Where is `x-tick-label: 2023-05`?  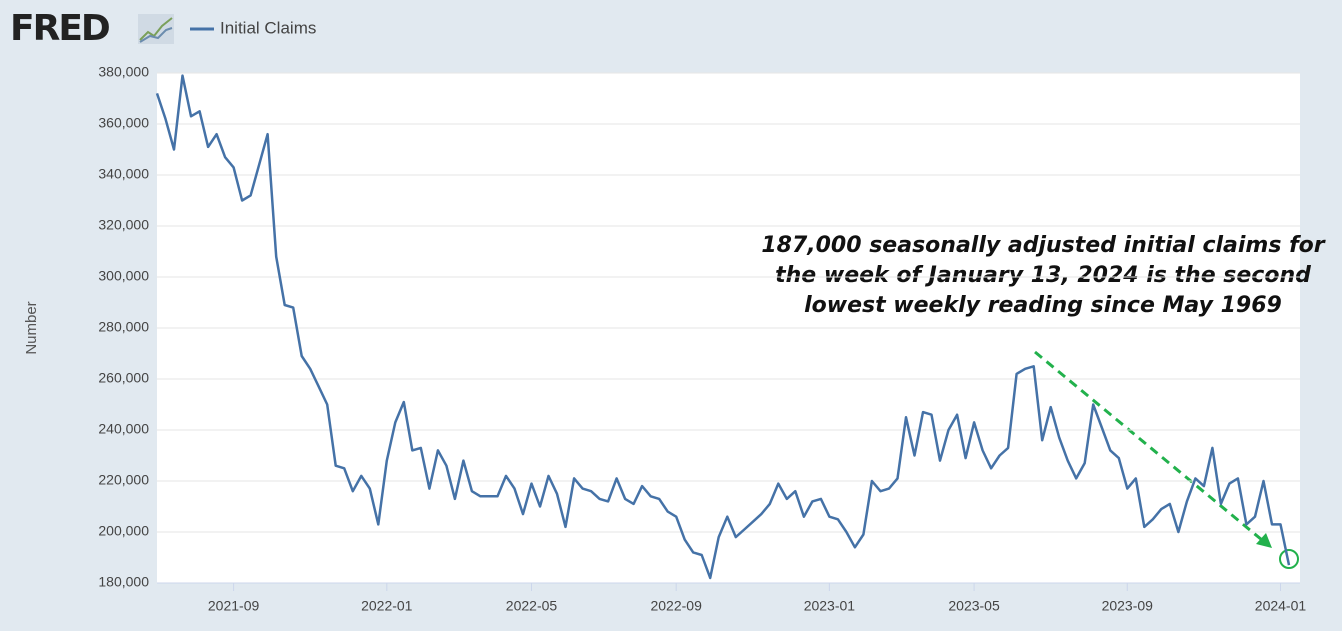
x-tick-label: 2023-05 is located at coordinates (974, 606).